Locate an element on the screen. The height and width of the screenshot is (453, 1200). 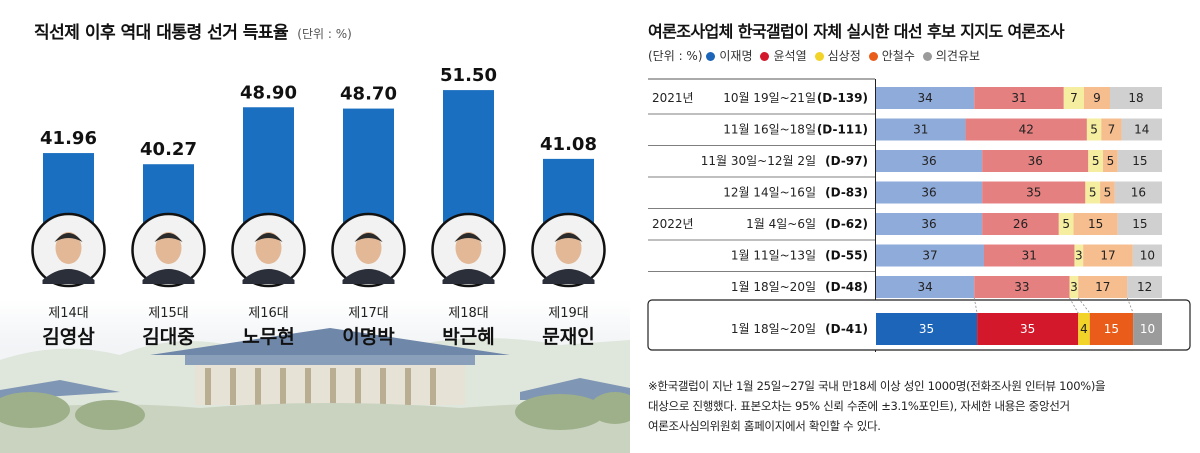
bar-value-label: 41.96 is located at coordinates (68, 138).